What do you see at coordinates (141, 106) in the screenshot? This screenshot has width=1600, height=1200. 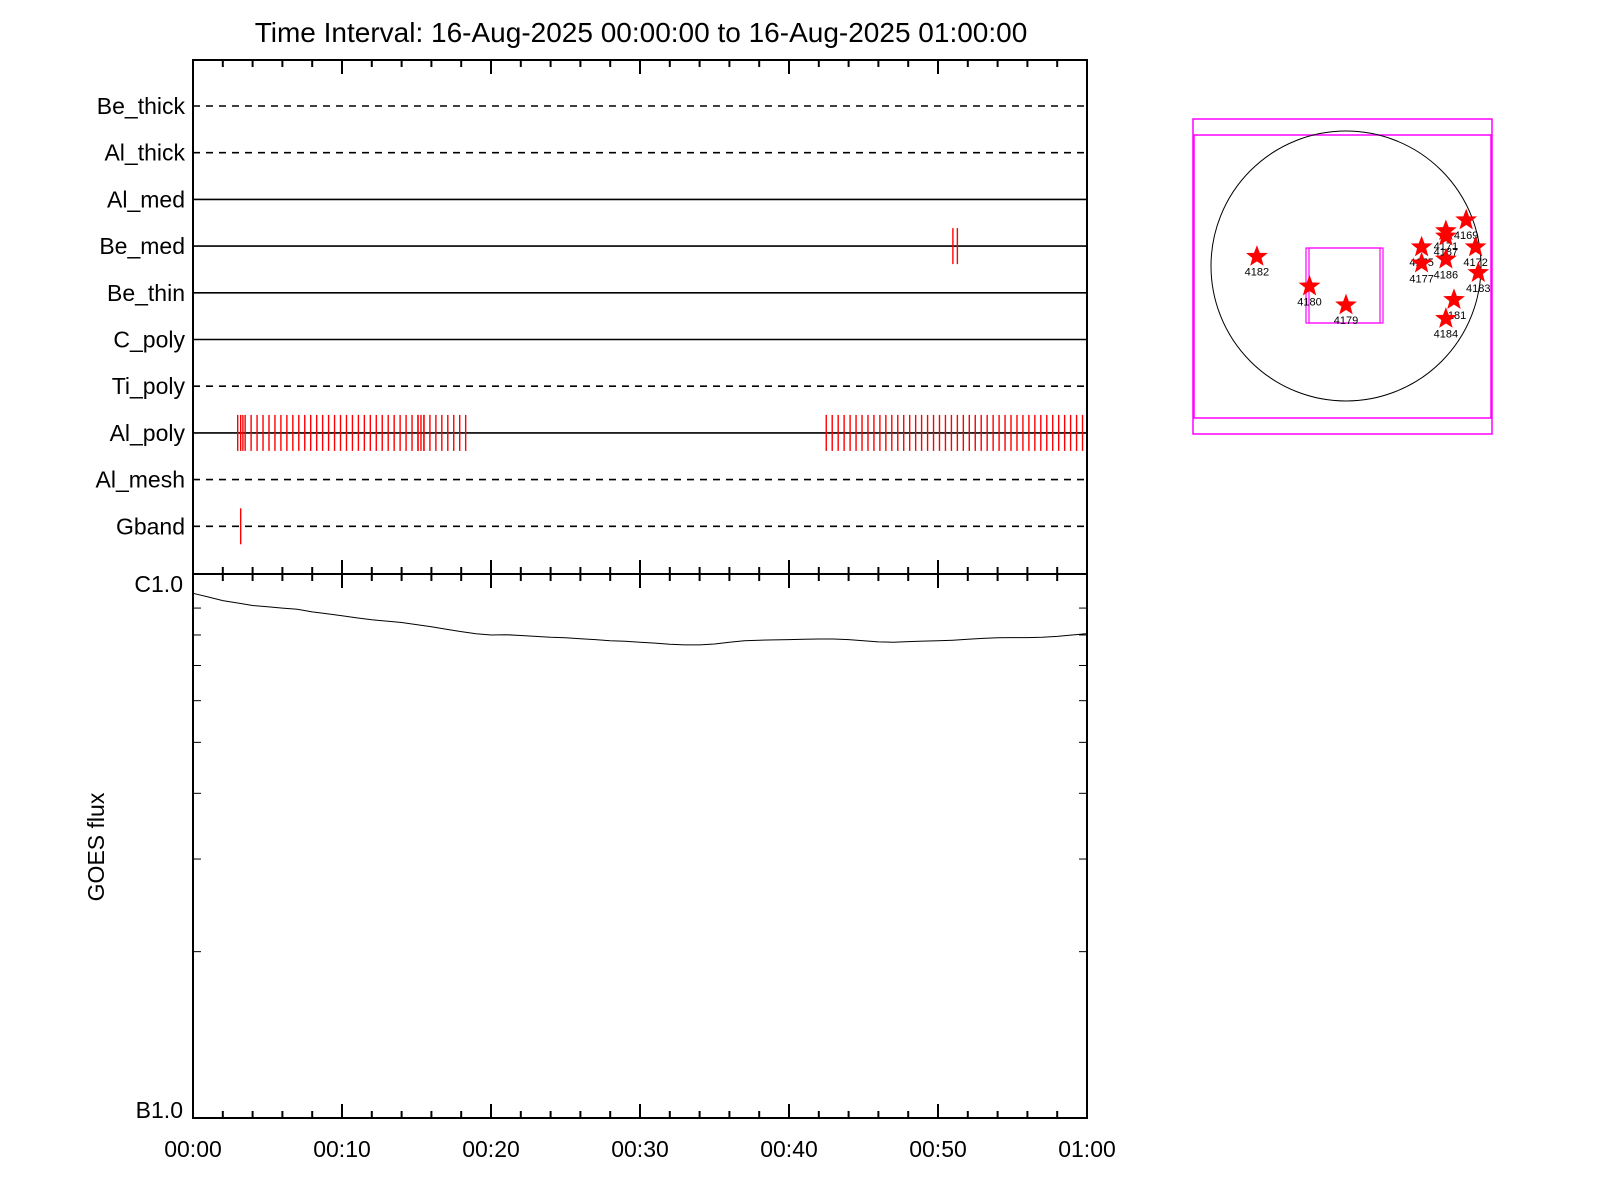 I see `row-label-be_thick: Be_thick` at bounding box center [141, 106].